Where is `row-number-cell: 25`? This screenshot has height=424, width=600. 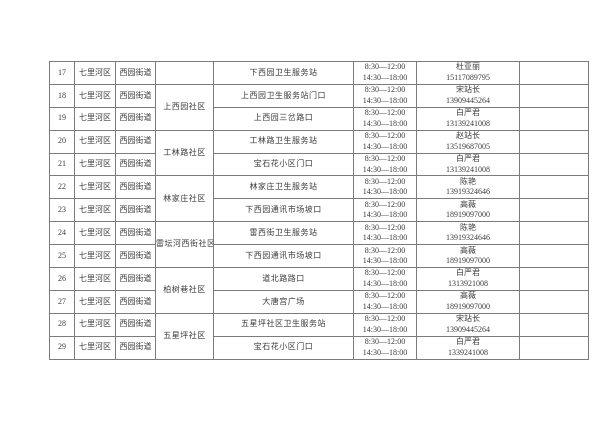
row-number-cell: 25 is located at coordinates (62, 256).